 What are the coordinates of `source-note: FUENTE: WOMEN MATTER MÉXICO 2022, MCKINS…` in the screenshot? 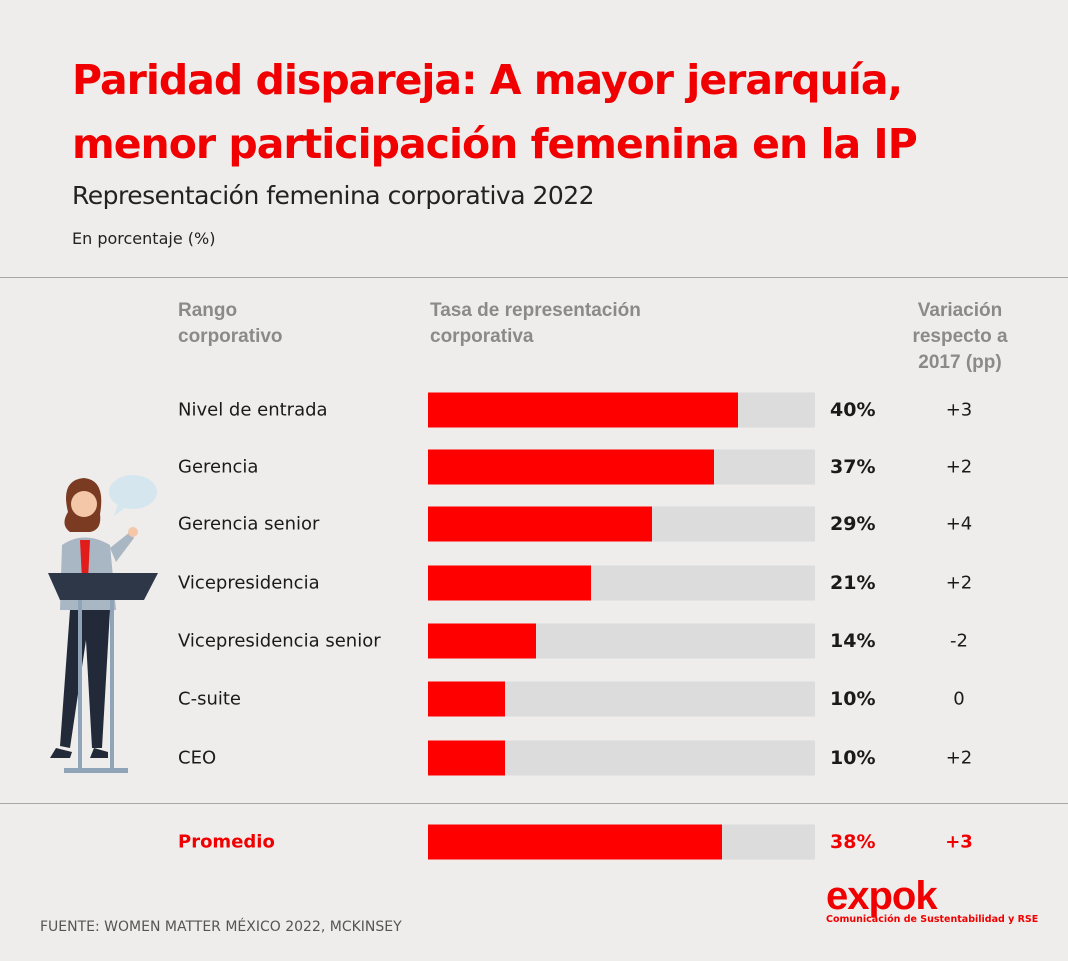 It's located at (221, 927).